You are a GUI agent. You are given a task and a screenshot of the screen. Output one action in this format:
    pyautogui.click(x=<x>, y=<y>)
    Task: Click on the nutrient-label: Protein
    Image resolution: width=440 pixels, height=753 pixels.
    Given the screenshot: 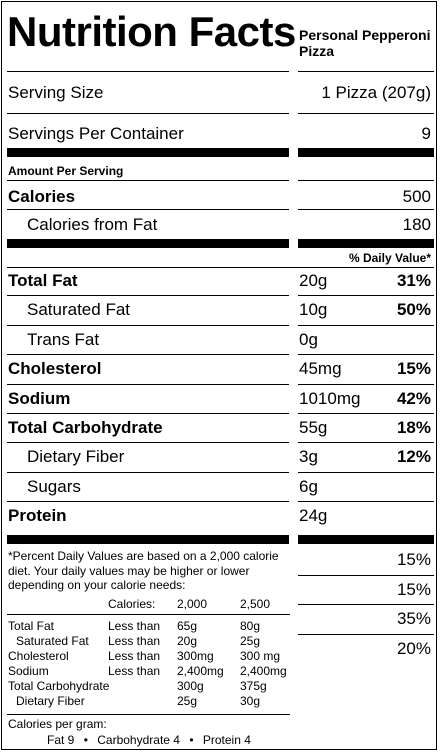 What is the action you would take?
    pyautogui.click(x=37, y=515)
    